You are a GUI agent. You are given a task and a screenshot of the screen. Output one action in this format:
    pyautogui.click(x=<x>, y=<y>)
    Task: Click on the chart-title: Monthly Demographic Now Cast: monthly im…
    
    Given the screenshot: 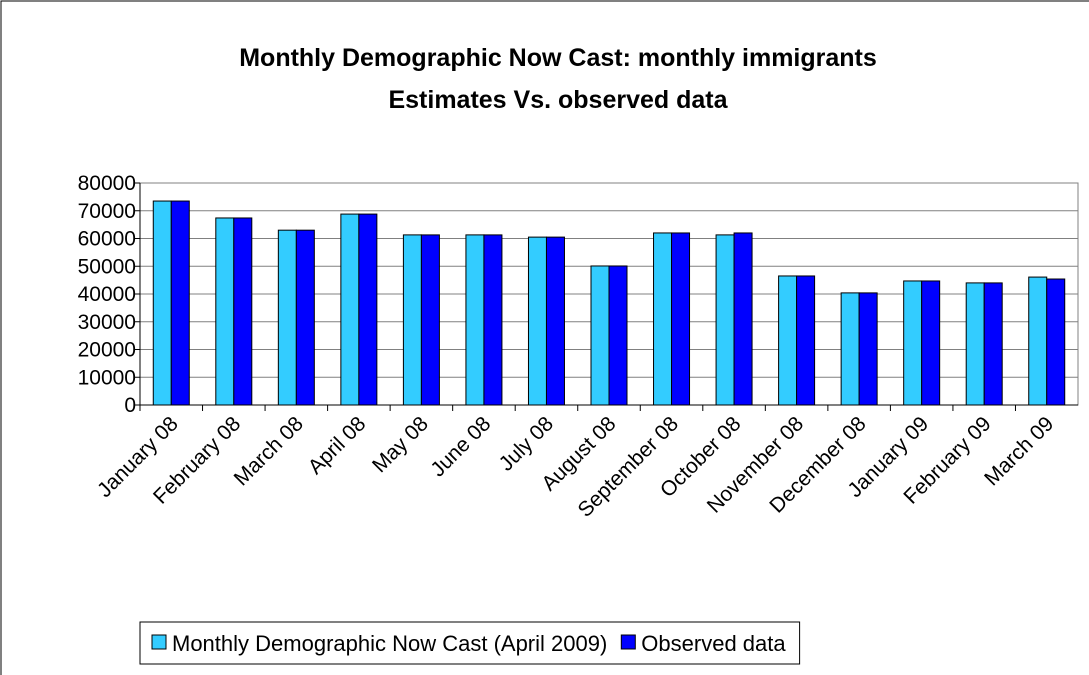 What is the action you would take?
    pyautogui.click(x=558, y=58)
    